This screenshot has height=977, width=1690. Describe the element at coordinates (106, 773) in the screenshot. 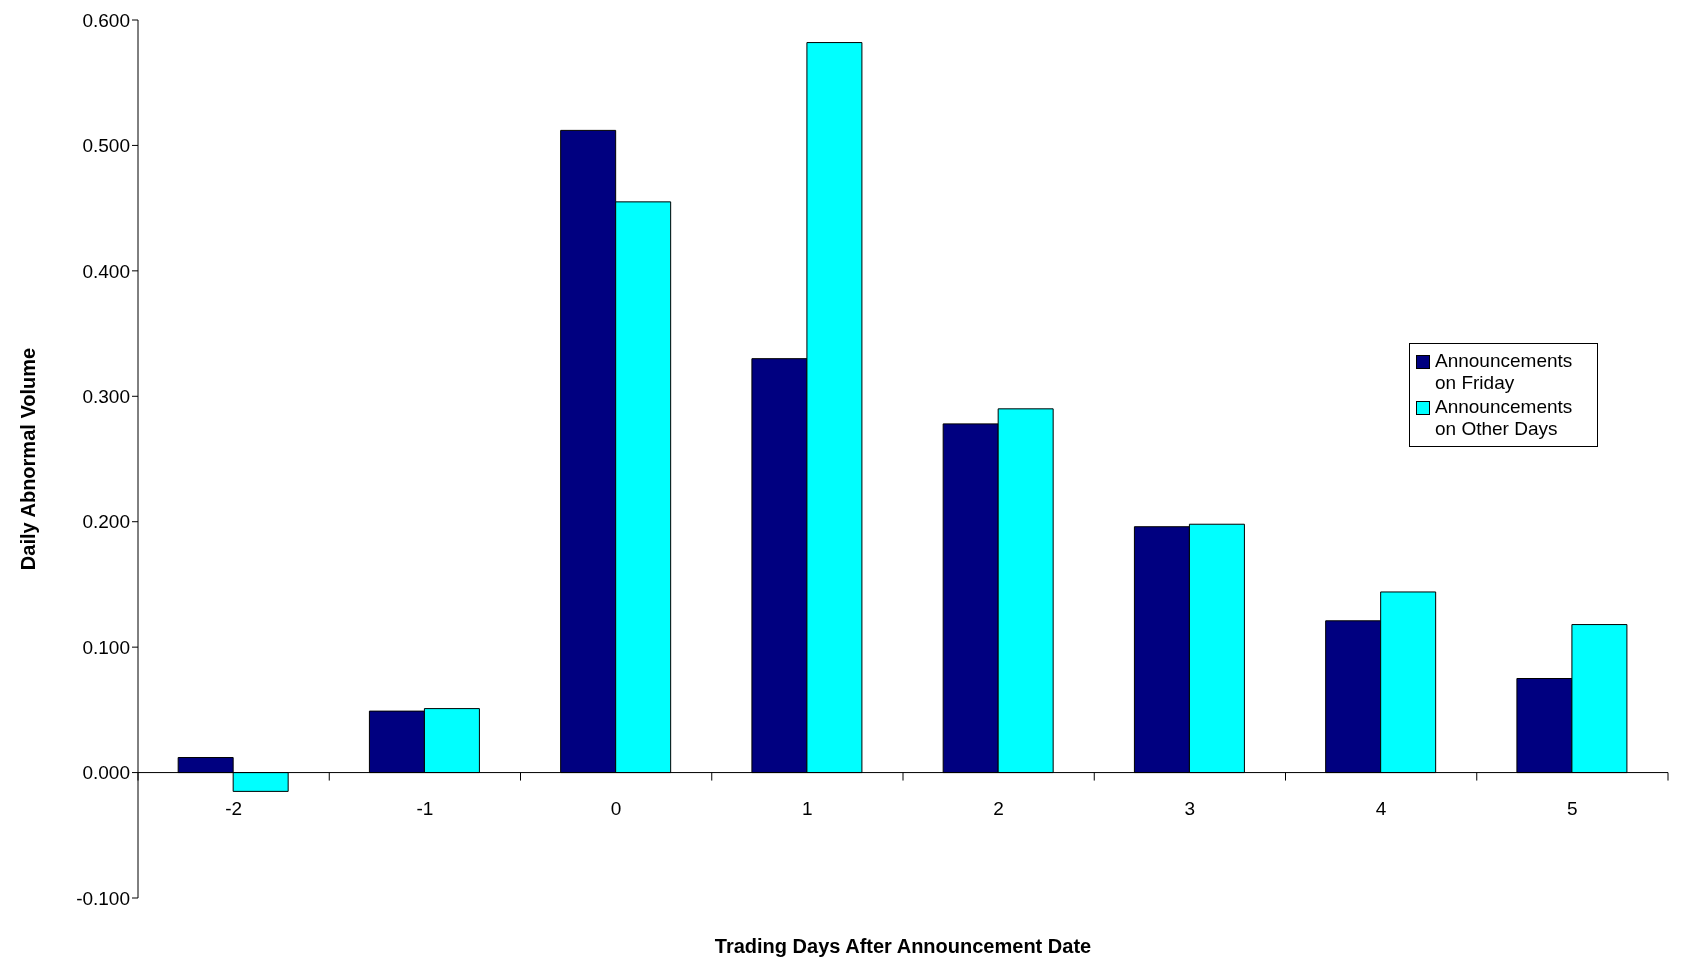

I see `y-tick-label: 0.000` at that location.